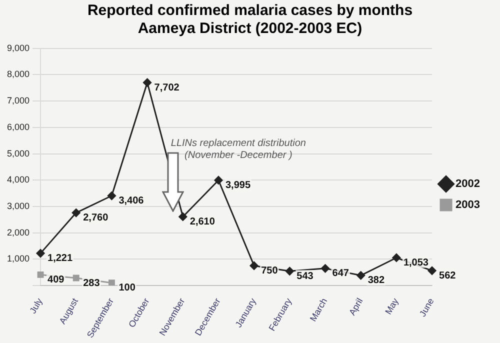 This screenshot has height=343, width=500. Describe the element at coordinates (305, 276) in the screenshot. I see `data-label: 543` at that location.